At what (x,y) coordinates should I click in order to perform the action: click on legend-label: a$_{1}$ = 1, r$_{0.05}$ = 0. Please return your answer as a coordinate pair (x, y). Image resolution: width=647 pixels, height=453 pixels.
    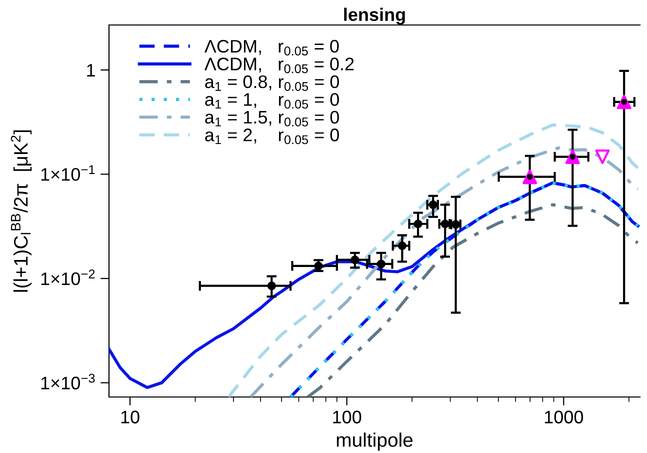
    Looking at the image, I should click on (272, 101).